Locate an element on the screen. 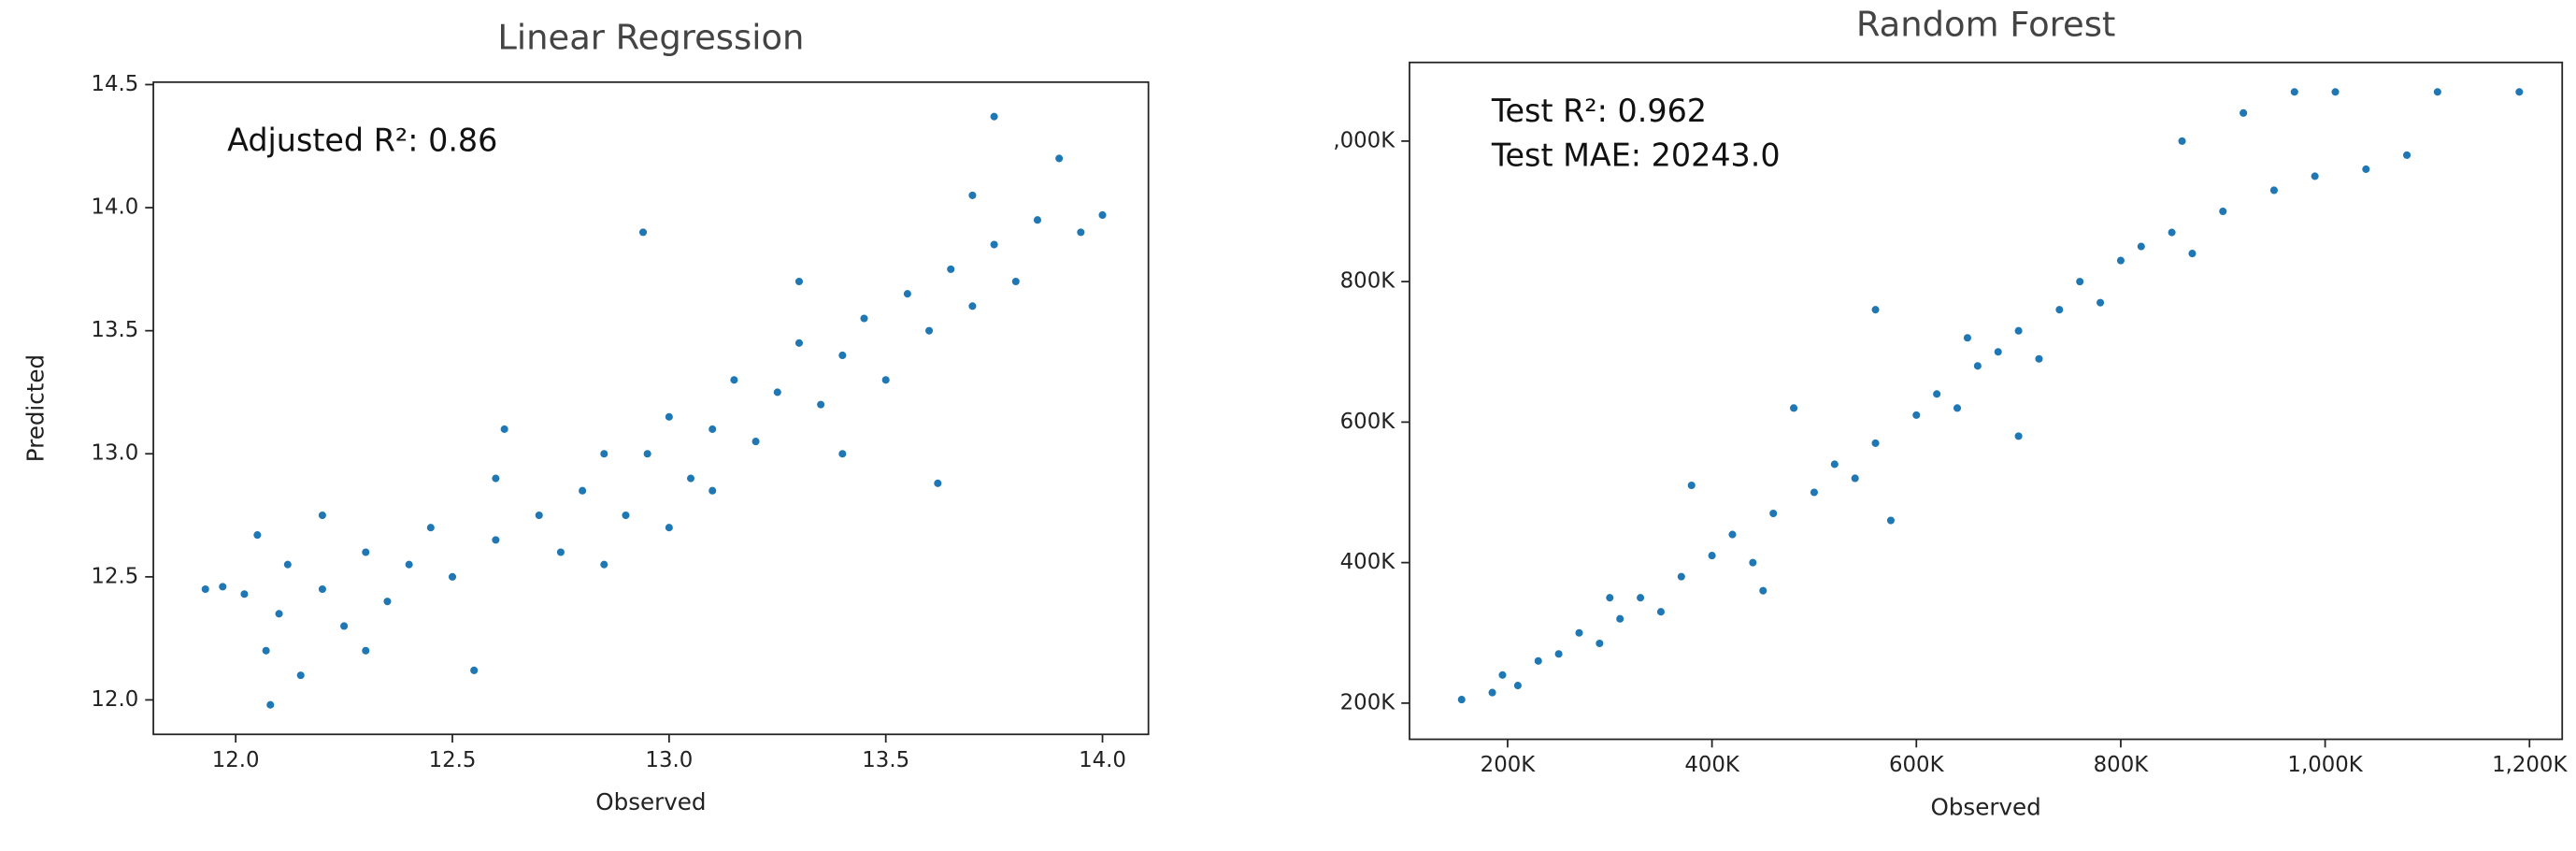 The image size is (2576, 851). y-tick-label: 12.5 is located at coordinates (114, 576).